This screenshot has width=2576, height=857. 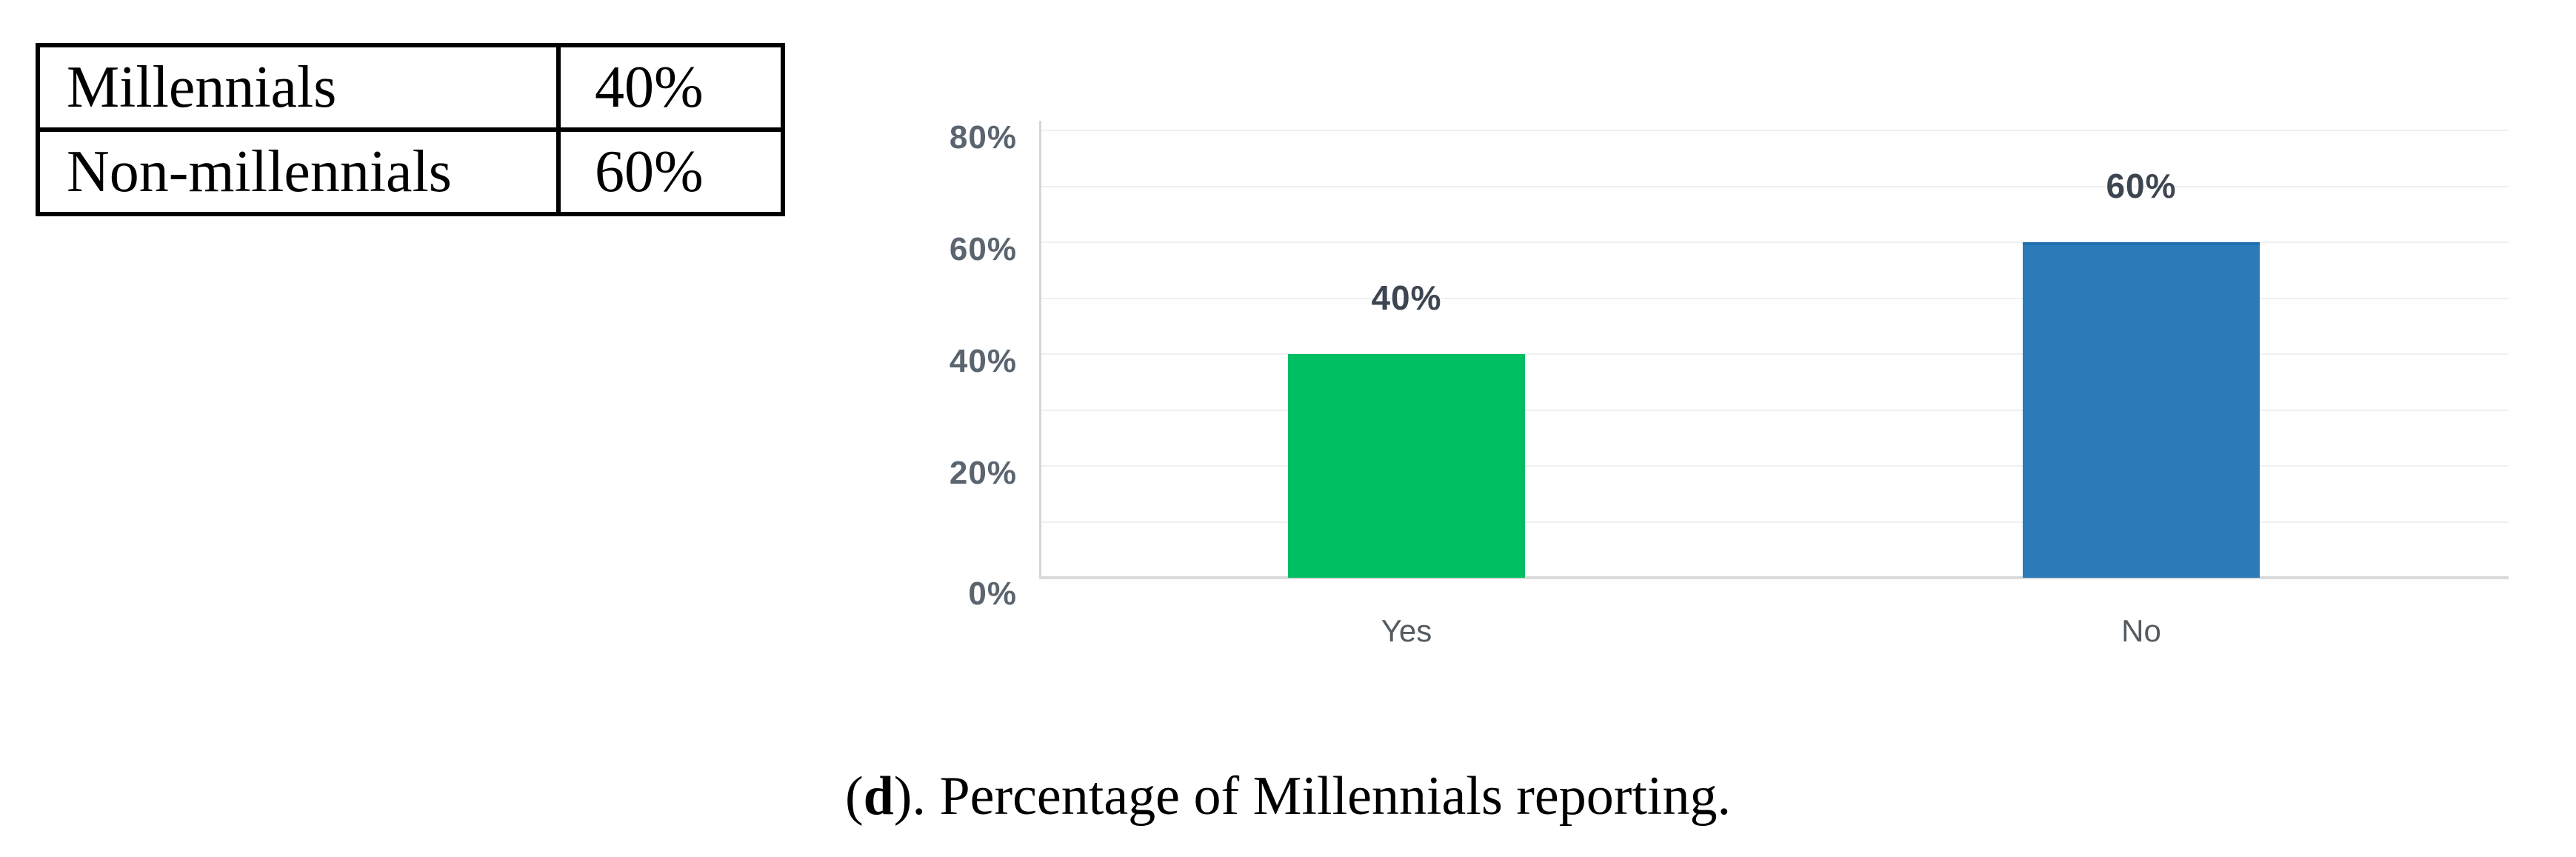 What do you see at coordinates (2141, 630) in the screenshot?
I see `category-label-no: No` at bounding box center [2141, 630].